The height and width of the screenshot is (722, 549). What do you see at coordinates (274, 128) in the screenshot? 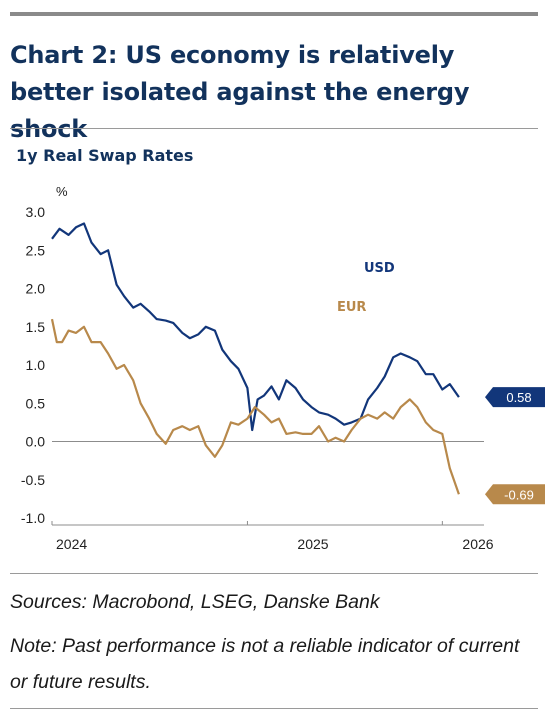
I see `header-divider` at bounding box center [274, 128].